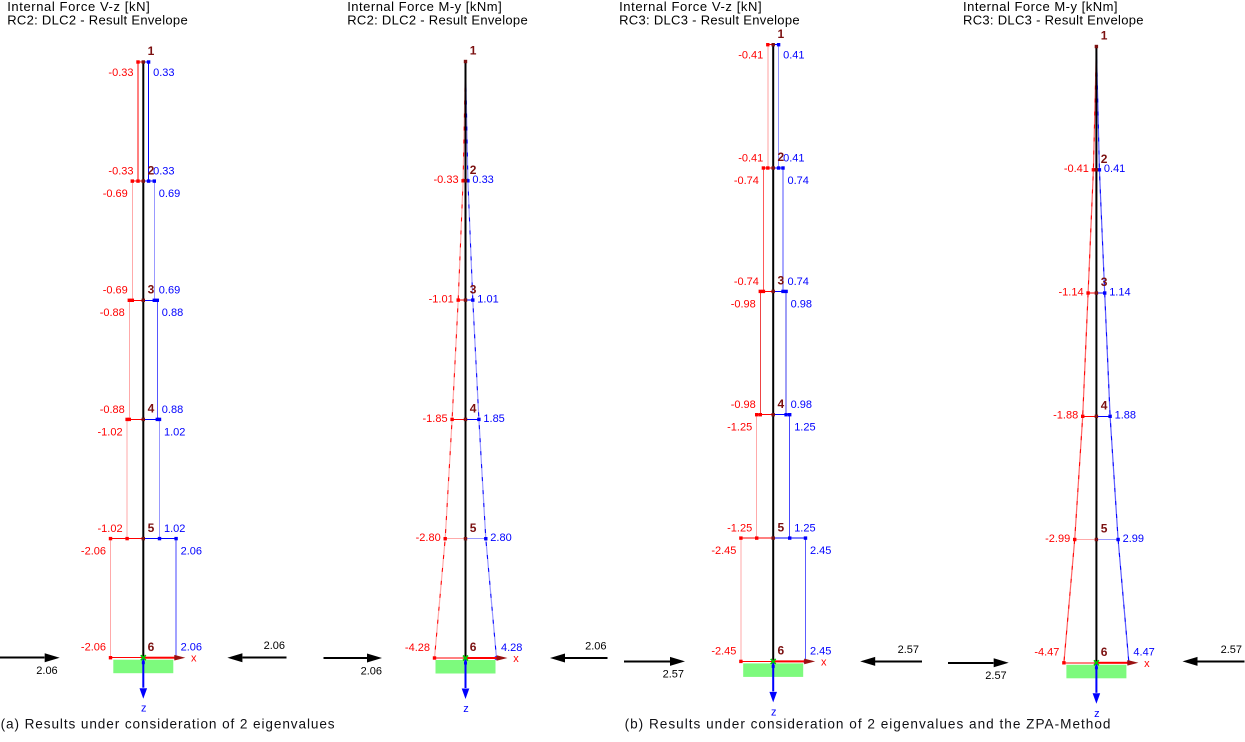 The height and width of the screenshot is (742, 1245). I want to click on svg-text: 1.01, so click(487, 300).